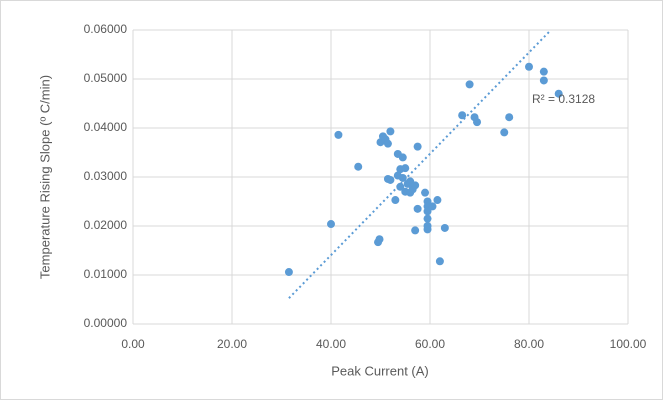 This screenshot has width=663, height=400. I want to click on y-tick-label: 0.02000, so click(106, 225).